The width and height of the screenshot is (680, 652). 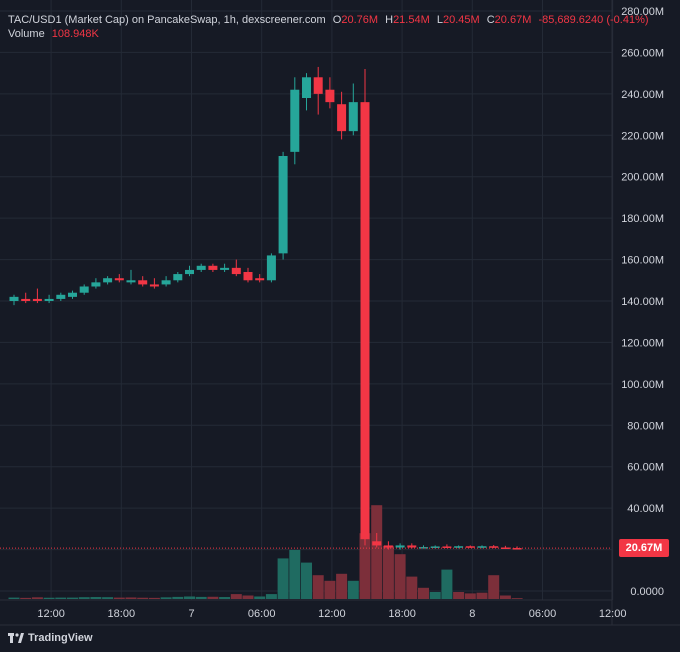 I want to click on y-tick-label: 80.00M, so click(x=645, y=426).